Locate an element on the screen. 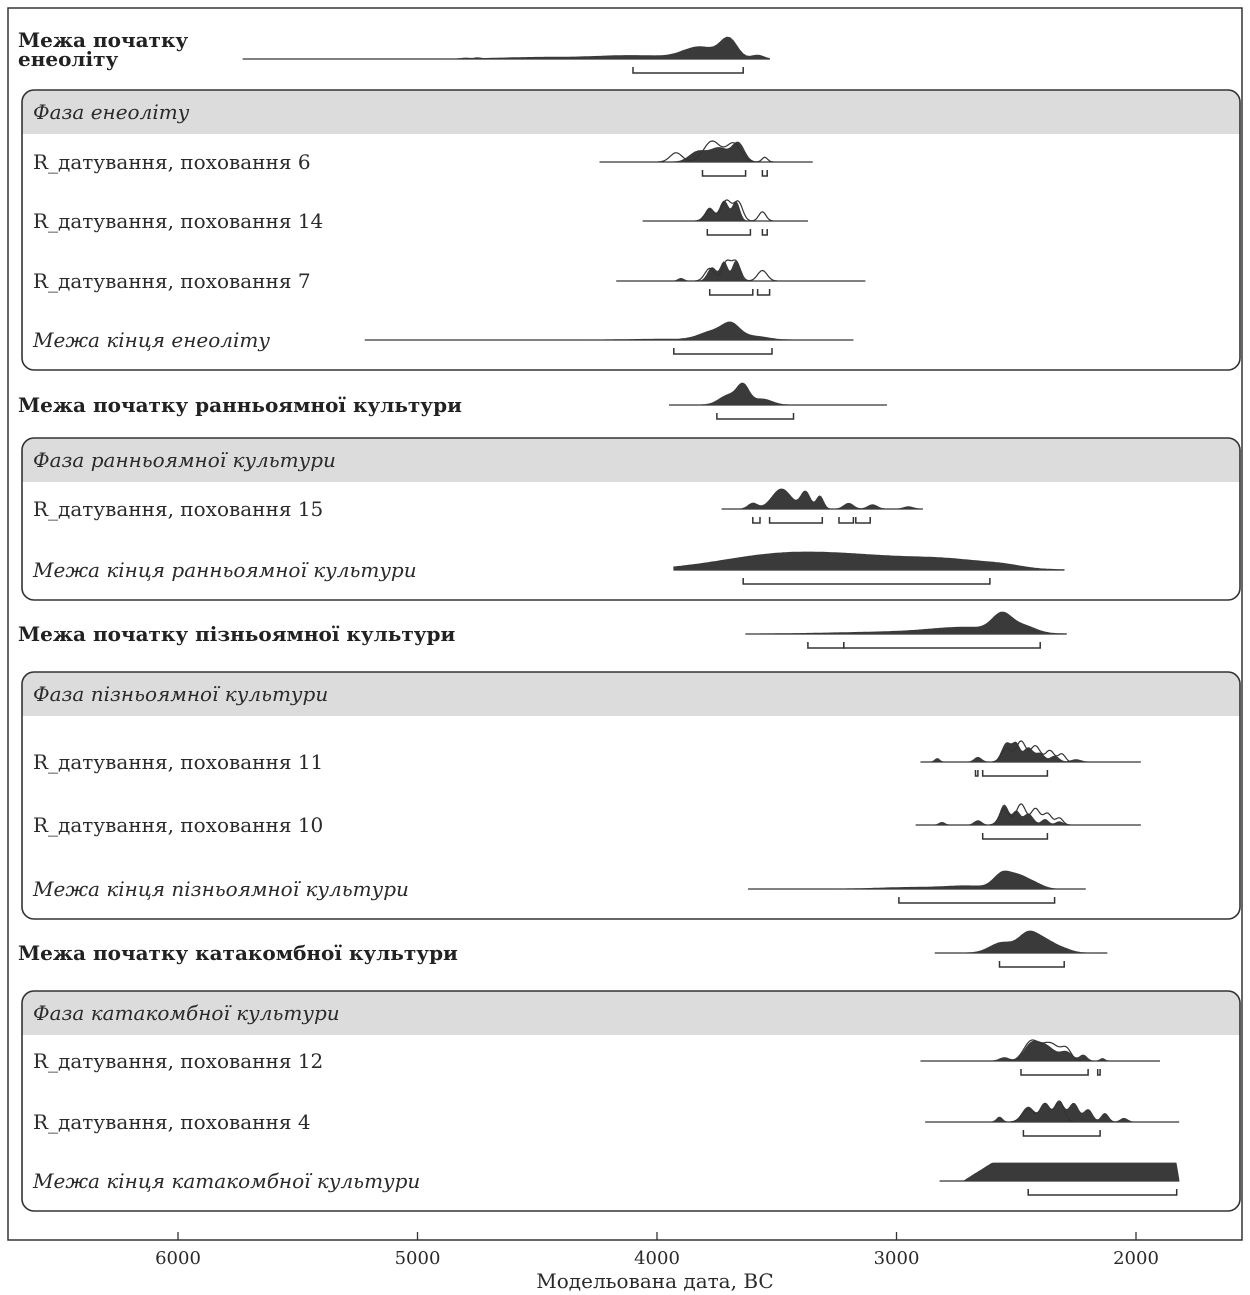 The height and width of the screenshot is (1295, 1250). chart-row: Фаза катакомбної культури is located at coordinates (186, 1013).